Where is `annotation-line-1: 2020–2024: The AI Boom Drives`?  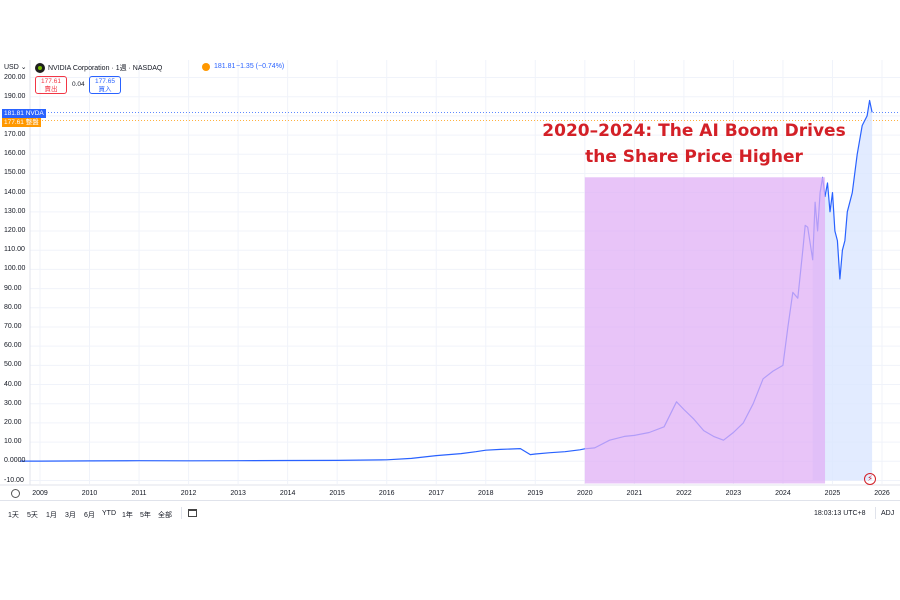 annotation-line-1: 2020–2024: The AI Boom Drives is located at coordinates (694, 131).